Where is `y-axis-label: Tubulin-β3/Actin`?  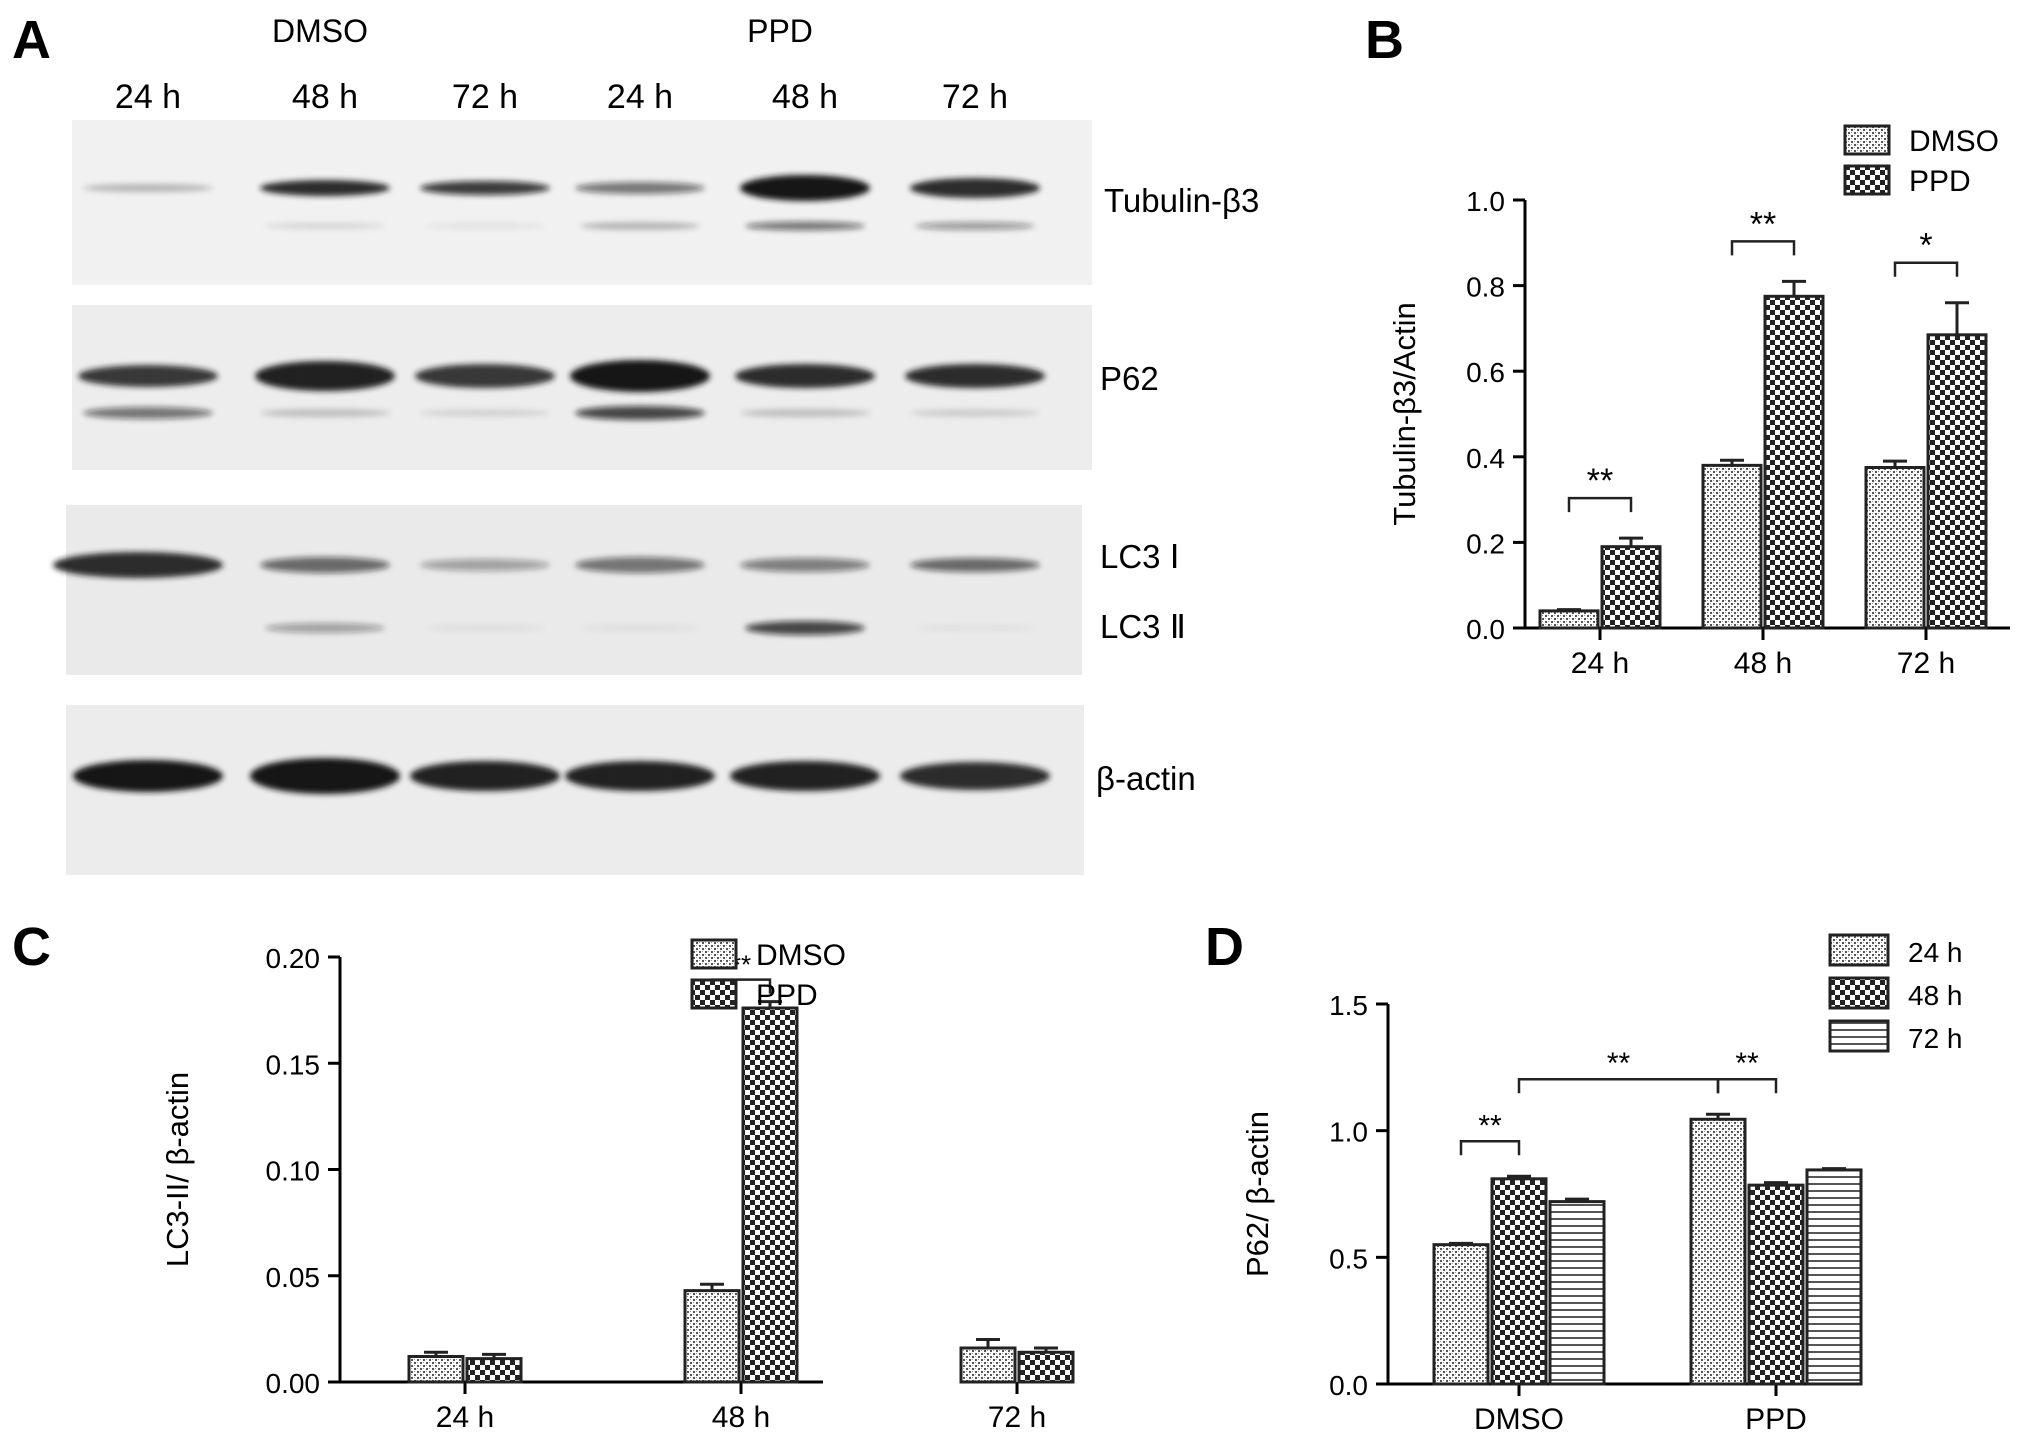 y-axis-label: Tubulin-β3/Actin is located at coordinates (1404, 413).